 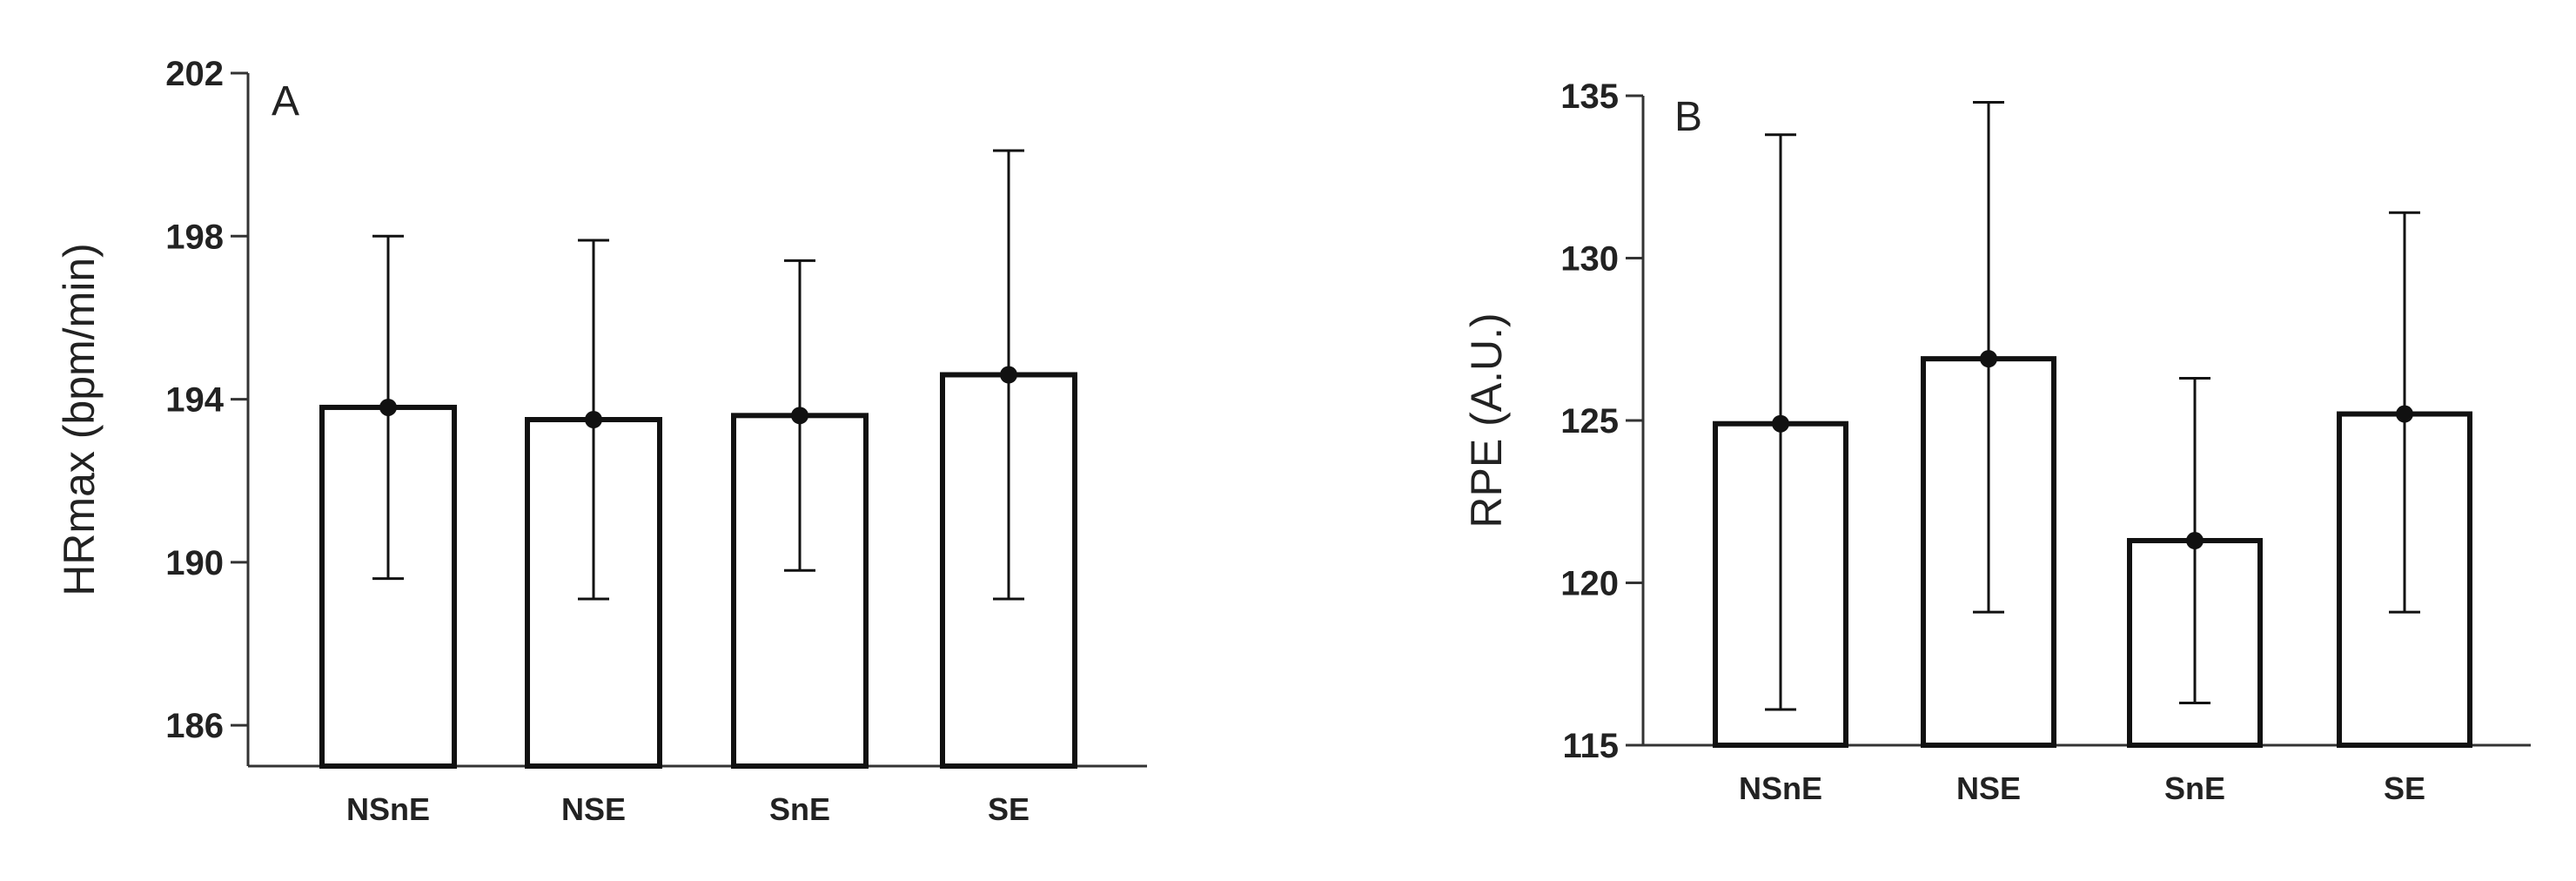 What do you see at coordinates (194, 74) in the screenshot?
I see `y-tick-label: 202` at bounding box center [194, 74].